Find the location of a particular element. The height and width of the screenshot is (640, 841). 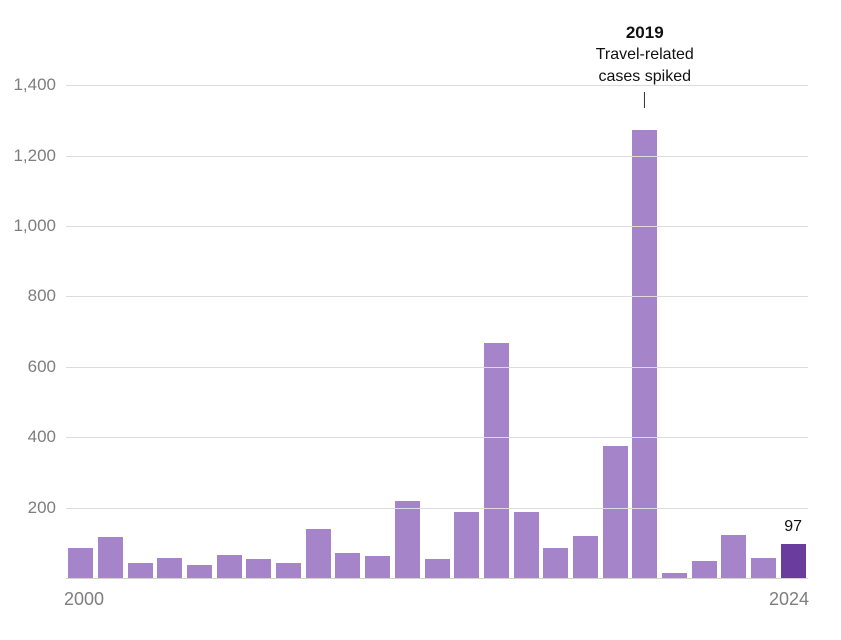

bar-2022 is located at coordinates (734, 556).